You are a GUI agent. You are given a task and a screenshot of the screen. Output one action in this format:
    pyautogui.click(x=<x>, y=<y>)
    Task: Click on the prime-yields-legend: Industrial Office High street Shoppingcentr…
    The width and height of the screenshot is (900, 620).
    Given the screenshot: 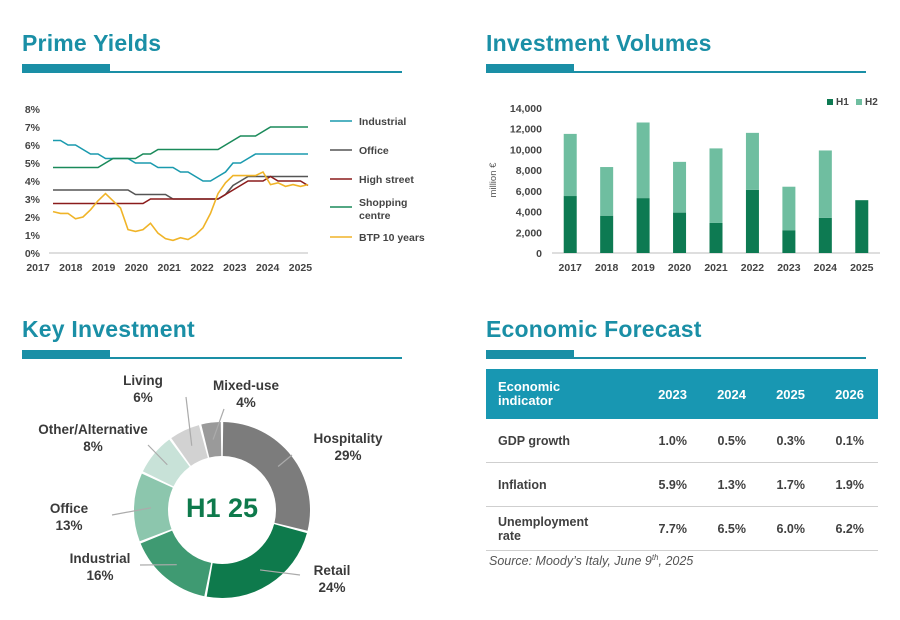 What is the action you would take?
    pyautogui.click(x=377, y=180)
    